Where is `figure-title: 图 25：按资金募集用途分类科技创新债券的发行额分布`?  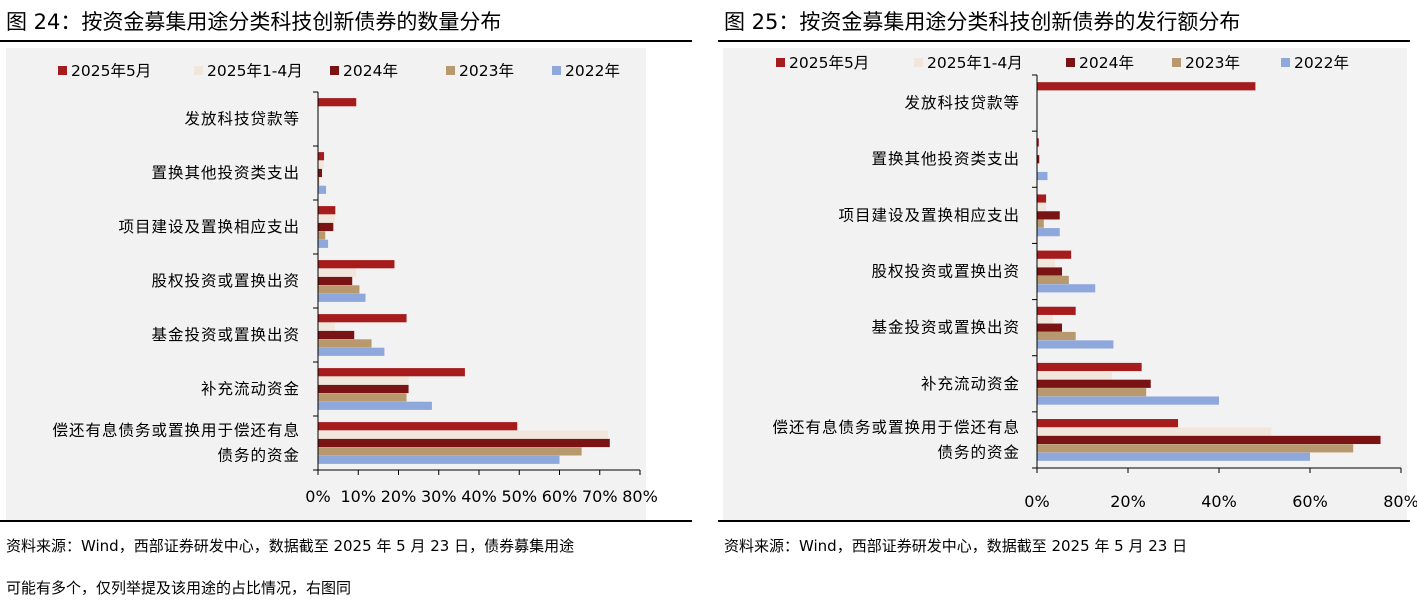
figure-title: 图 25：按资金募集用途分类科技创新债券的发行额分布 is located at coordinates (982, 22).